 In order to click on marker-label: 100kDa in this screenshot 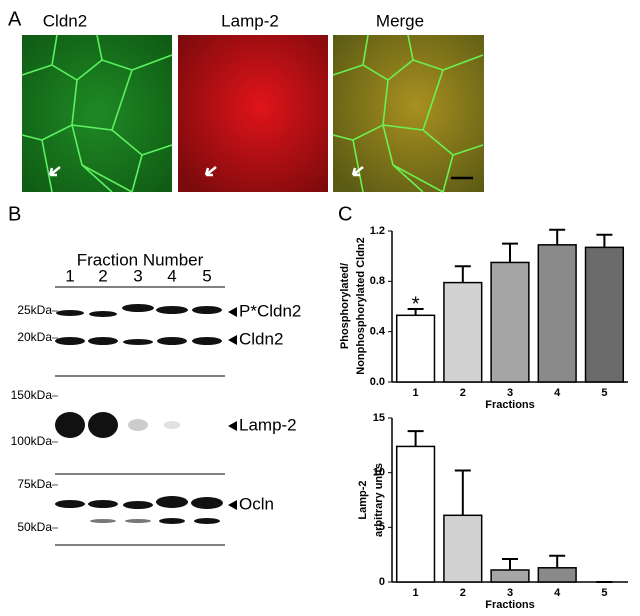, I will do `click(32, 441)`.